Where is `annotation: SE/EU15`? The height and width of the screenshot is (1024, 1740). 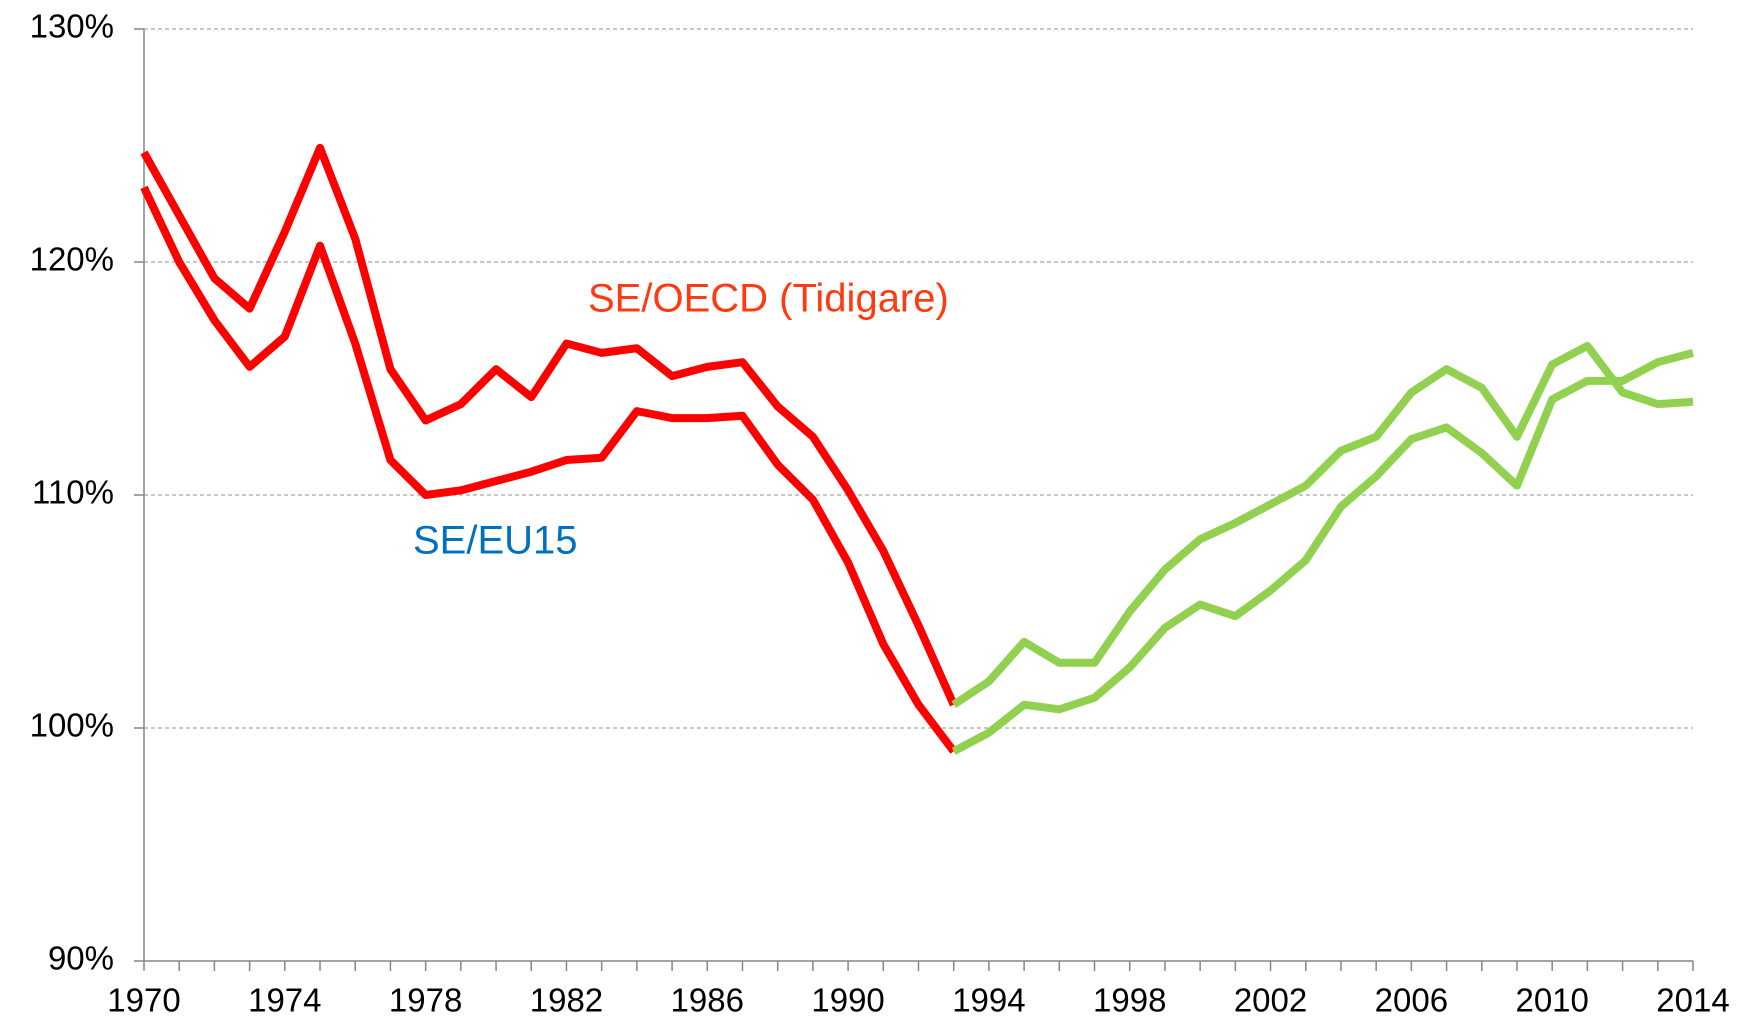 annotation: SE/EU15 is located at coordinates (495, 541).